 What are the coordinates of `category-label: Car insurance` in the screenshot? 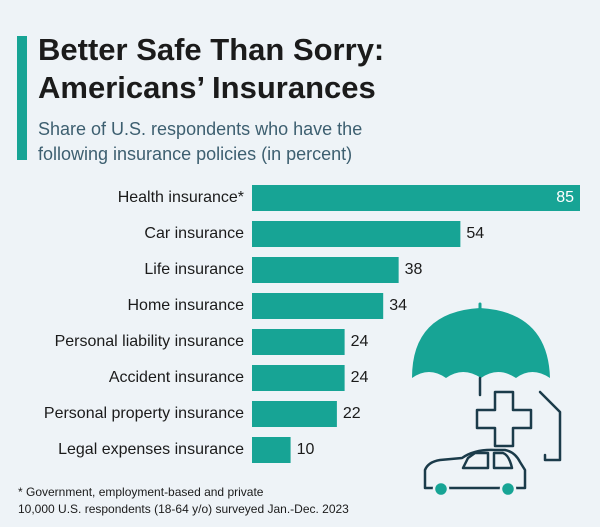 It's located at (194, 233).